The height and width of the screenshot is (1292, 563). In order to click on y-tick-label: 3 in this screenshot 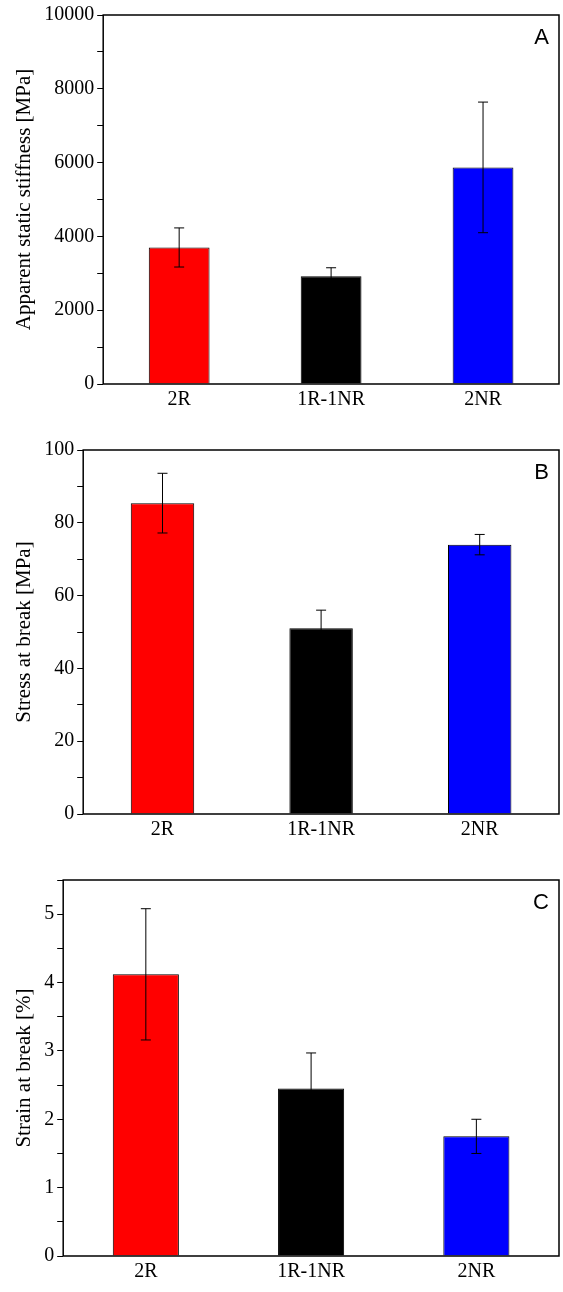, I will do `click(49, 1049)`.